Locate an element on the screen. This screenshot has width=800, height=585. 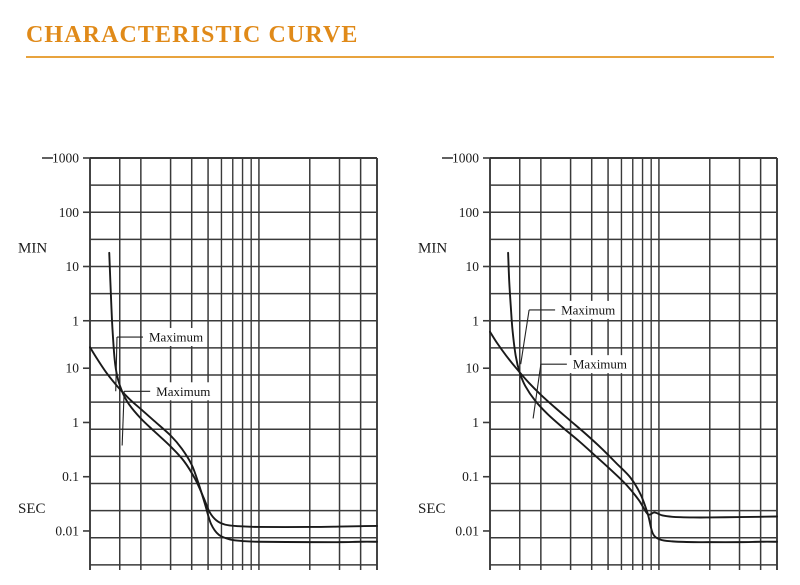
page-title: CHARACTERISTIC CURVE is located at coordinates (192, 35).